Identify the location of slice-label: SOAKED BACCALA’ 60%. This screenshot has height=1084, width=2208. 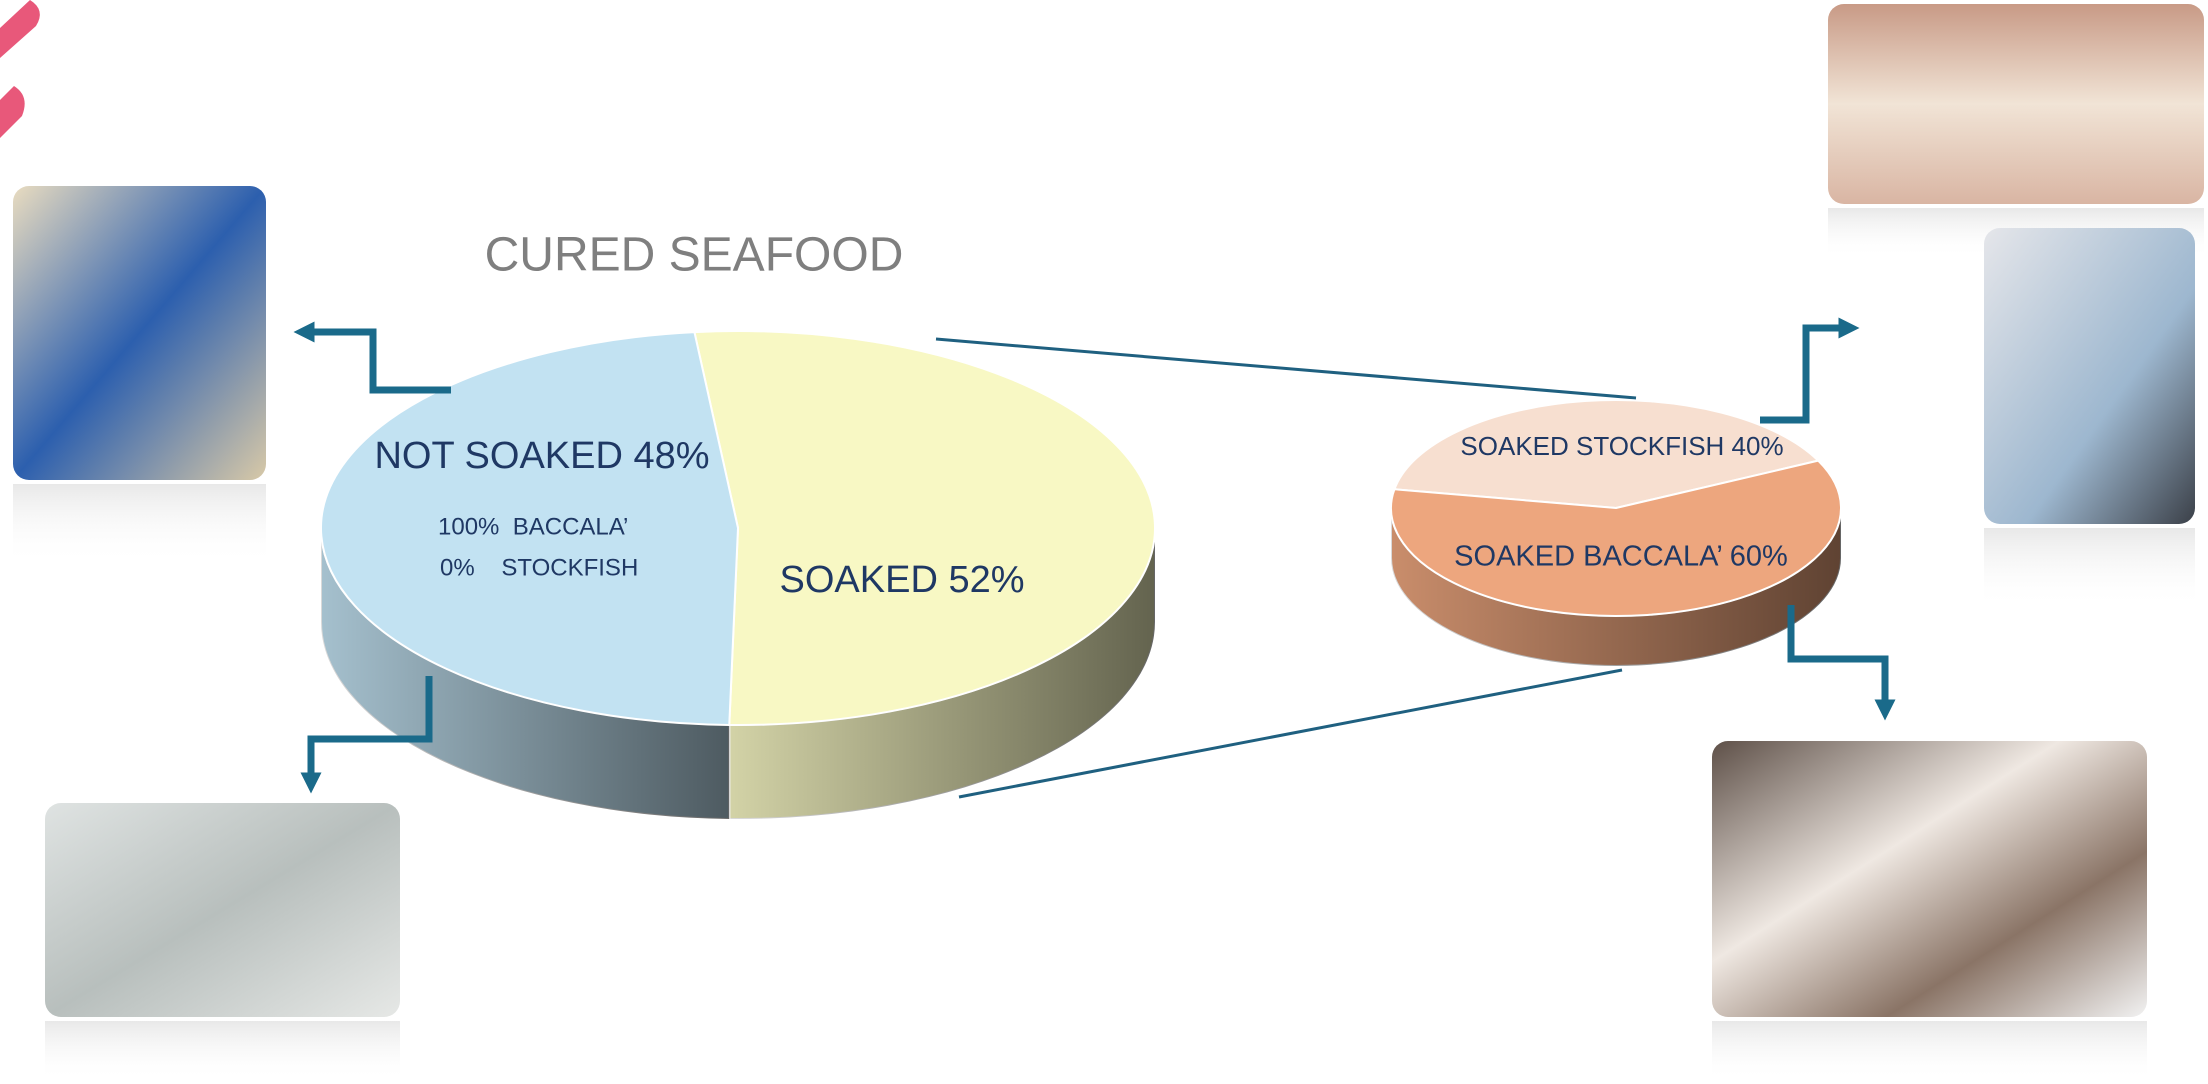
(1621, 557).